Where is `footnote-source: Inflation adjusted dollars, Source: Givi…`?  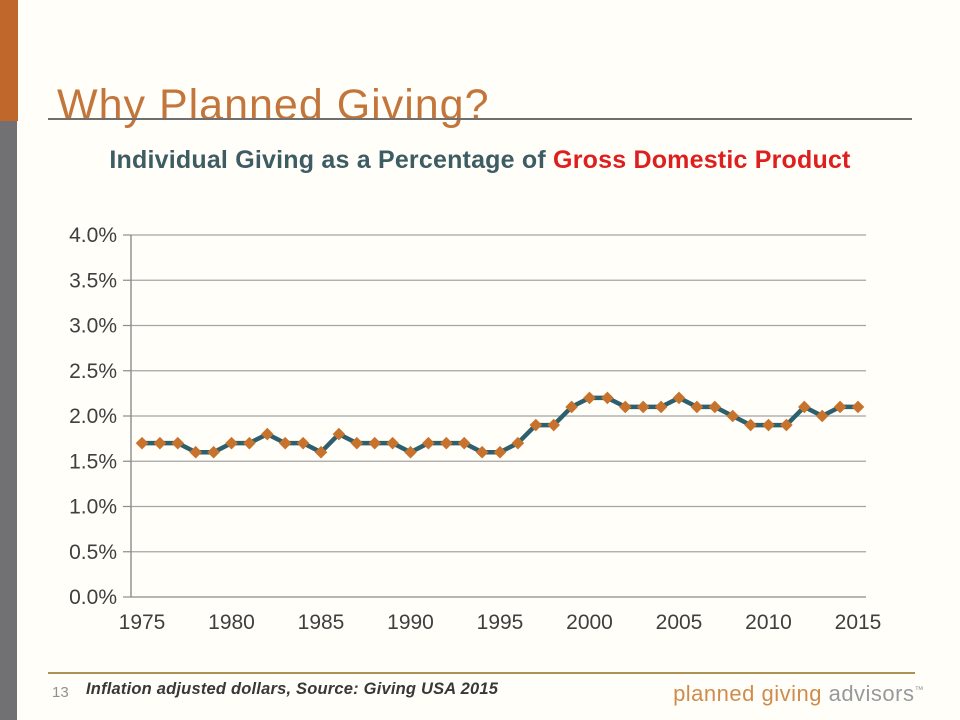 footnote-source: Inflation adjusted dollars, Source: Givi… is located at coordinates (292, 689).